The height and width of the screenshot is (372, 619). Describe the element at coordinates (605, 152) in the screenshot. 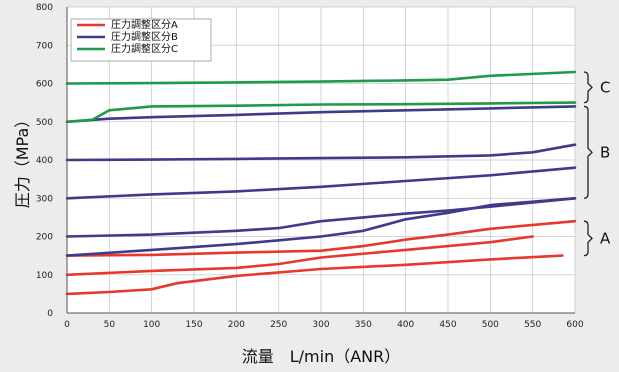

I see `bracket-label-b: B` at that location.